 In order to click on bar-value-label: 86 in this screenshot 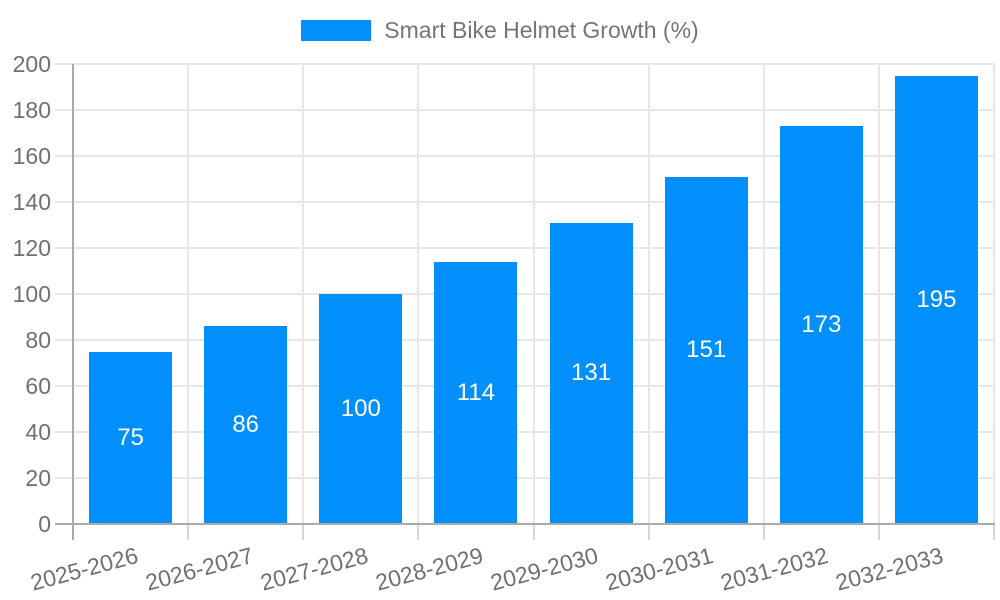, I will do `click(246, 425)`.